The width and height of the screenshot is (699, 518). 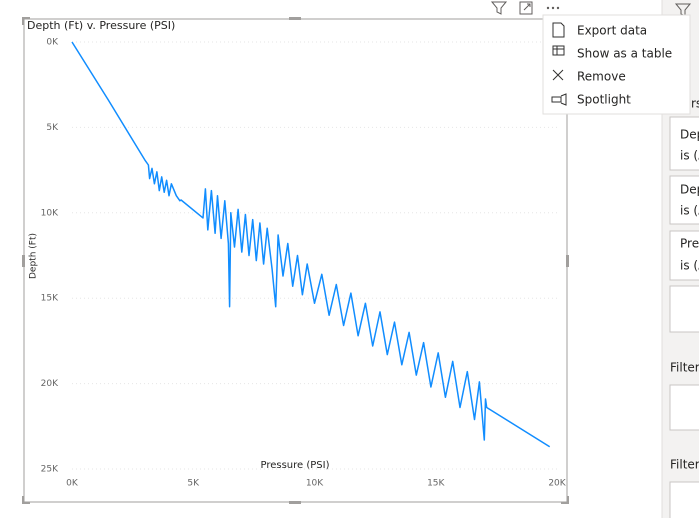 What do you see at coordinates (52, 128) in the screenshot?
I see `y-tick-label: 5K` at bounding box center [52, 128].